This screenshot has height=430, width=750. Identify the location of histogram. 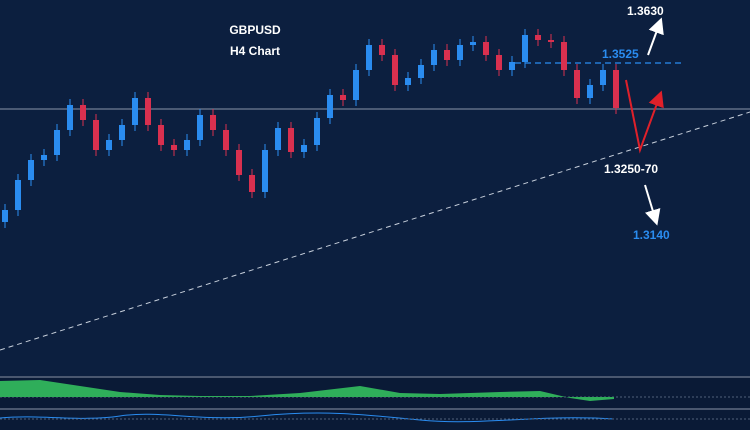
(307, 390).